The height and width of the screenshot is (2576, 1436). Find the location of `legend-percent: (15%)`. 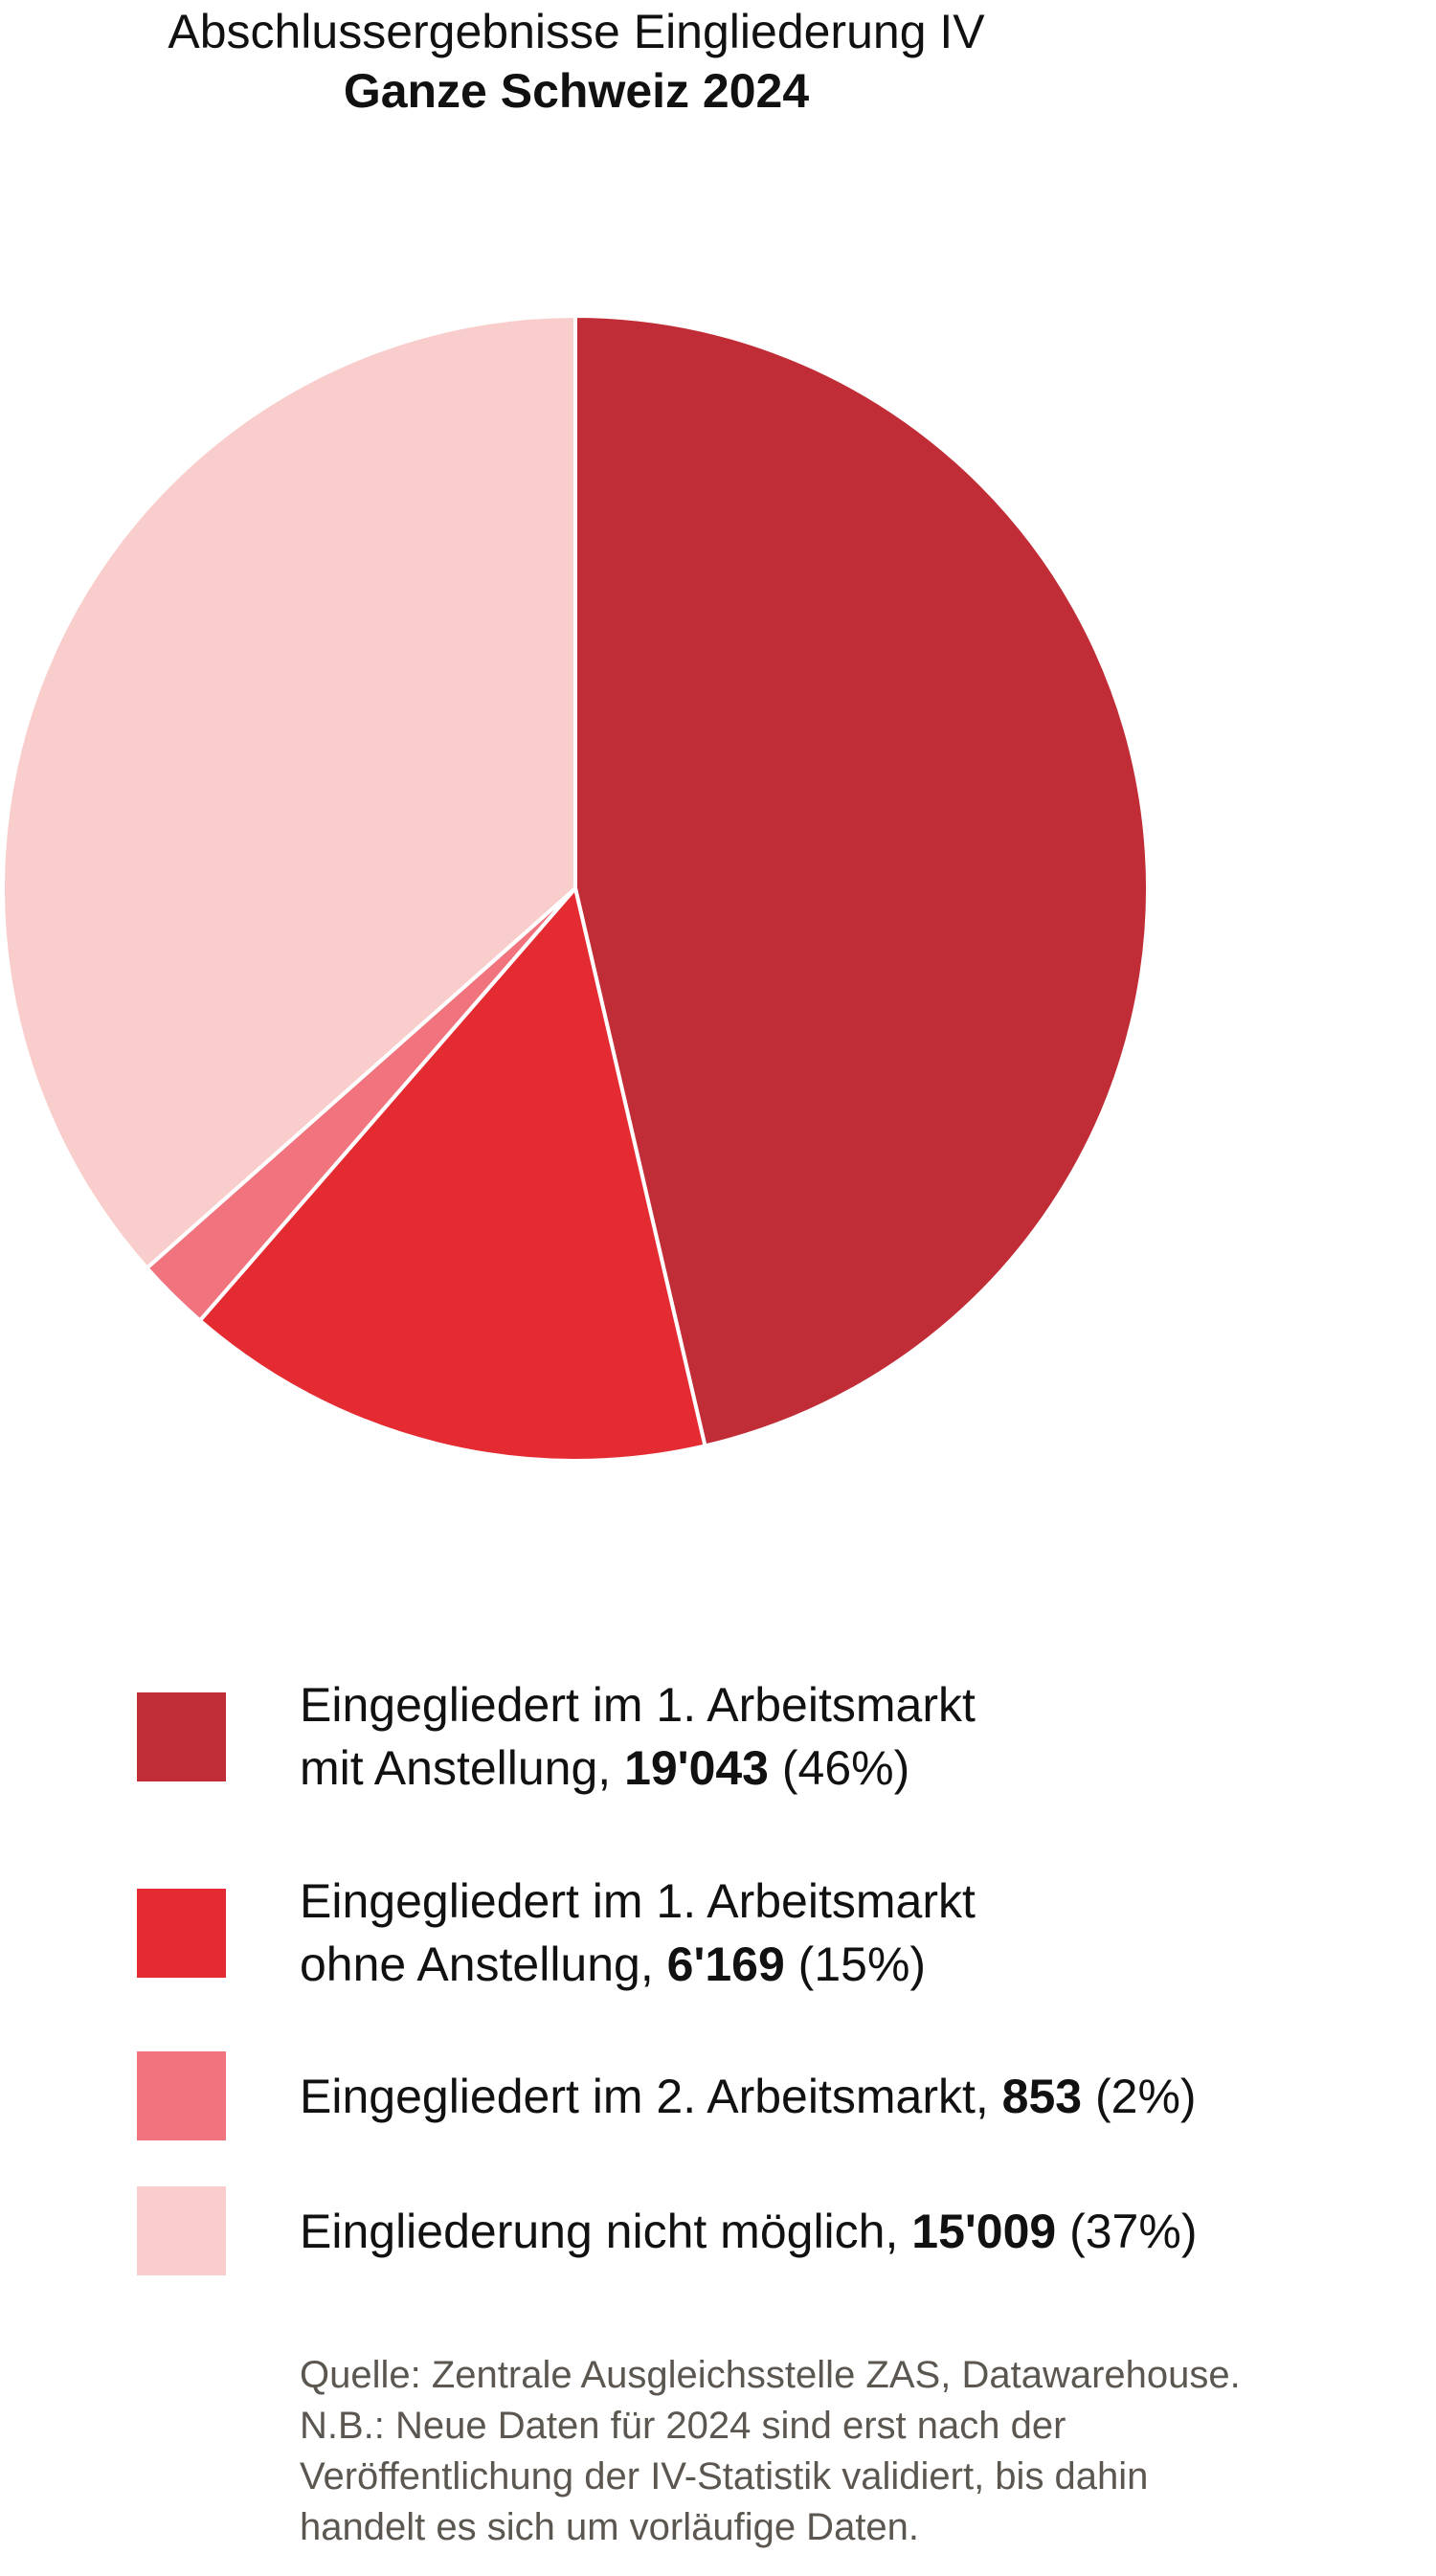

legend-percent: (15%) is located at coordinates (855, 1965).